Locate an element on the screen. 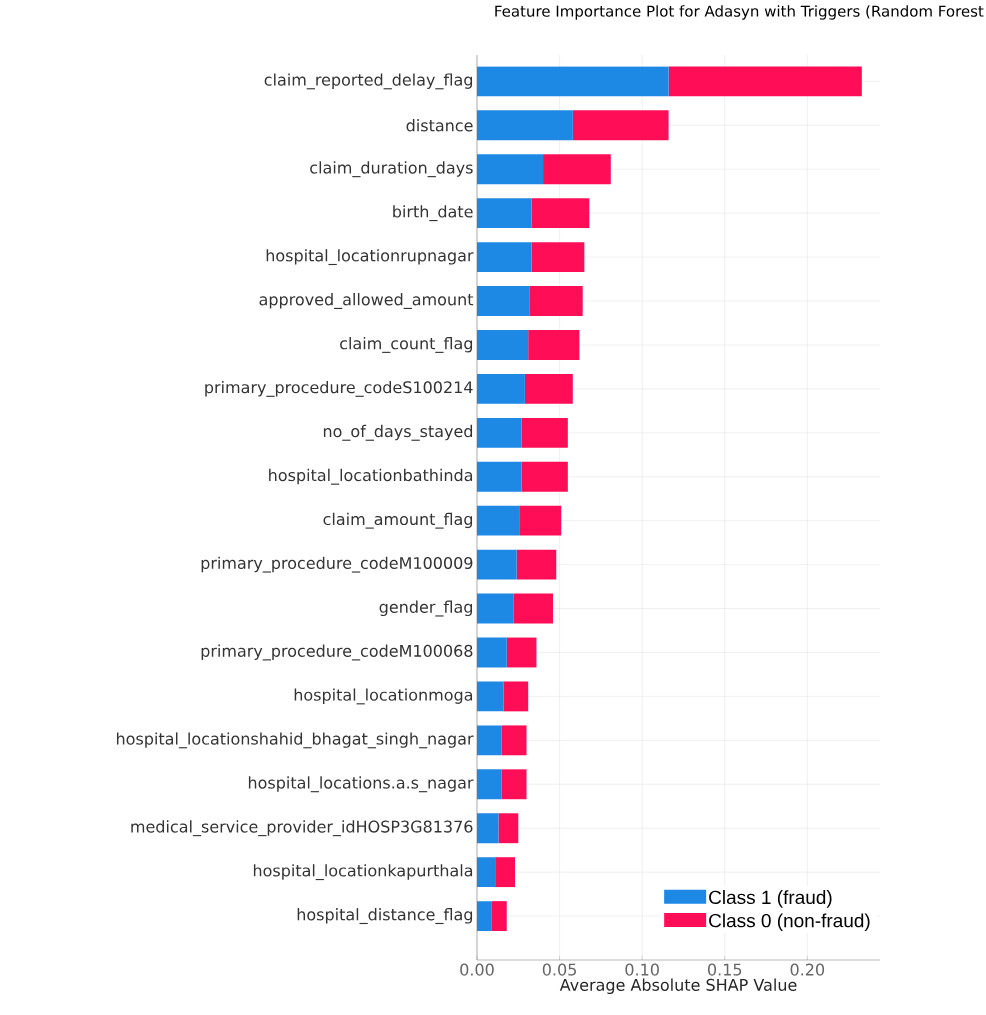  y-tick-label: no_of_days_stayed is located at coordinates (398, 432).